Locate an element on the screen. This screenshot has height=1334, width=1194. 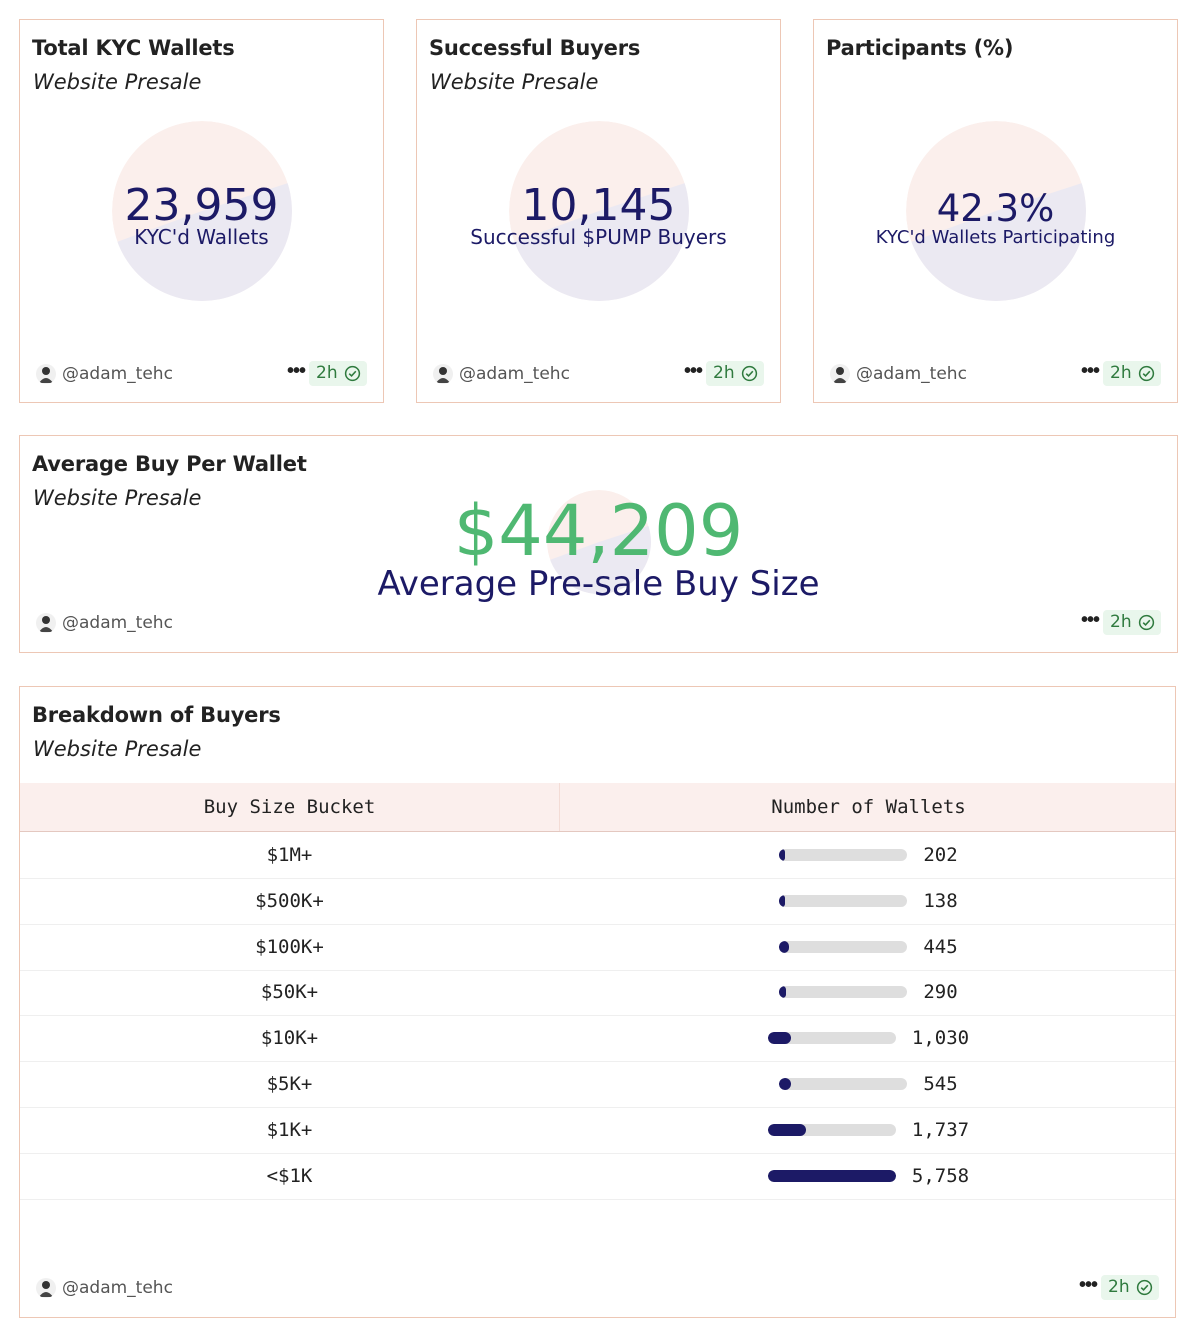
table-row: $10K+ 1,030 is located at coordinates (597, 1039).